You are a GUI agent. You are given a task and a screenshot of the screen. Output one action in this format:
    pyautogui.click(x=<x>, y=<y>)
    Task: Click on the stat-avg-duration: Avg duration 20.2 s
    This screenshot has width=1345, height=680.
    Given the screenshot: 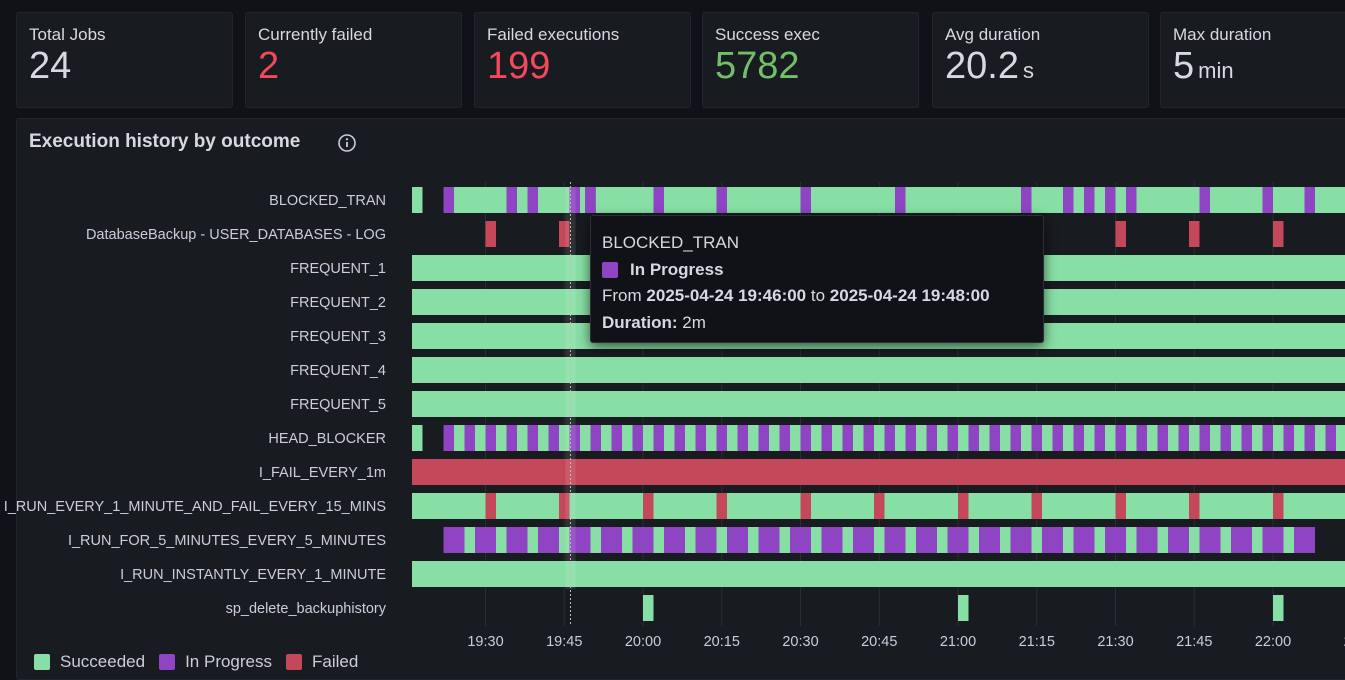 What is the action you would take?
    pyautogui.click(x=1040, y=60)
    